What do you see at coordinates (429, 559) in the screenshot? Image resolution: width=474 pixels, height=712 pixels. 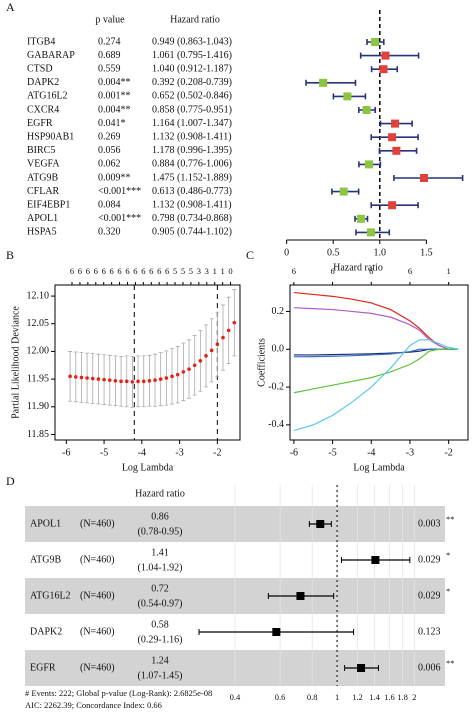 I see `p-value: 0.029` at bounding box center [429, 559].